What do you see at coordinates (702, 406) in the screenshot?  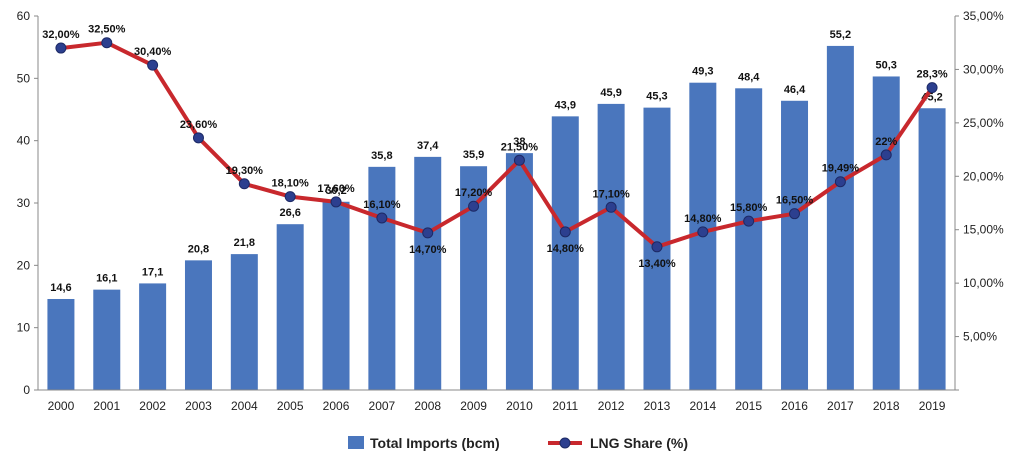 I see `x-tick-label: 2014` at bounding box center [702, 406].